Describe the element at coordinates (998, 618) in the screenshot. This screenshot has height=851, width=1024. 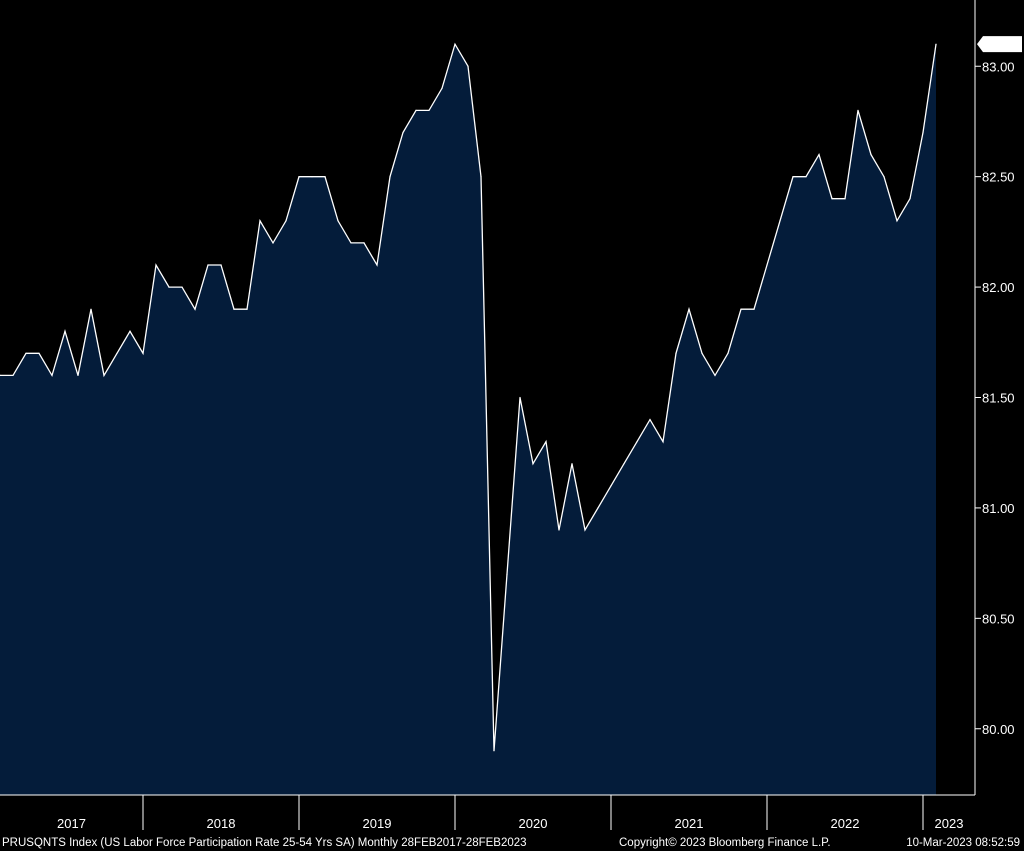
I see `y-tick-label: 80.50` at that location.